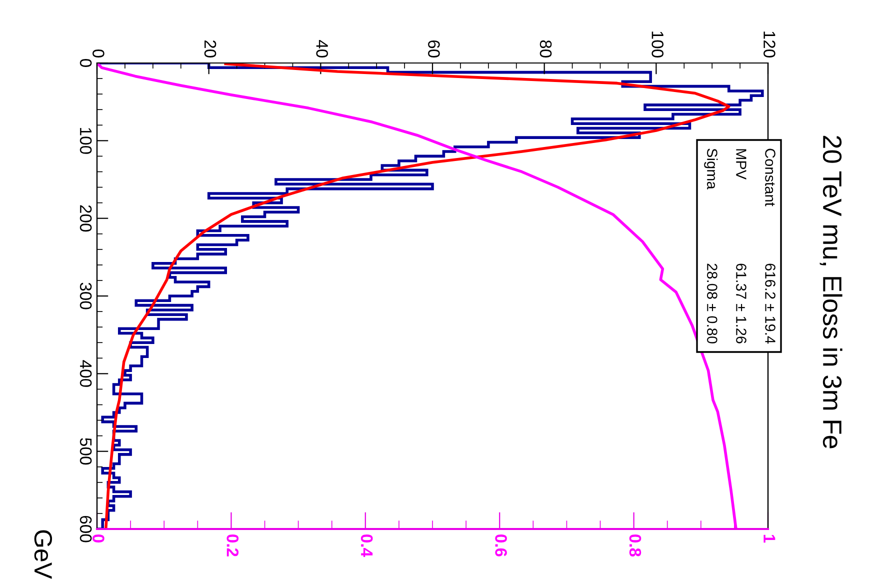 The width and height of the screenshot is (871, 584). What do you see at coordinates (86, 63) in the screenshot?
I see `y-tick-label: 0` at bounding box center [86, 63].